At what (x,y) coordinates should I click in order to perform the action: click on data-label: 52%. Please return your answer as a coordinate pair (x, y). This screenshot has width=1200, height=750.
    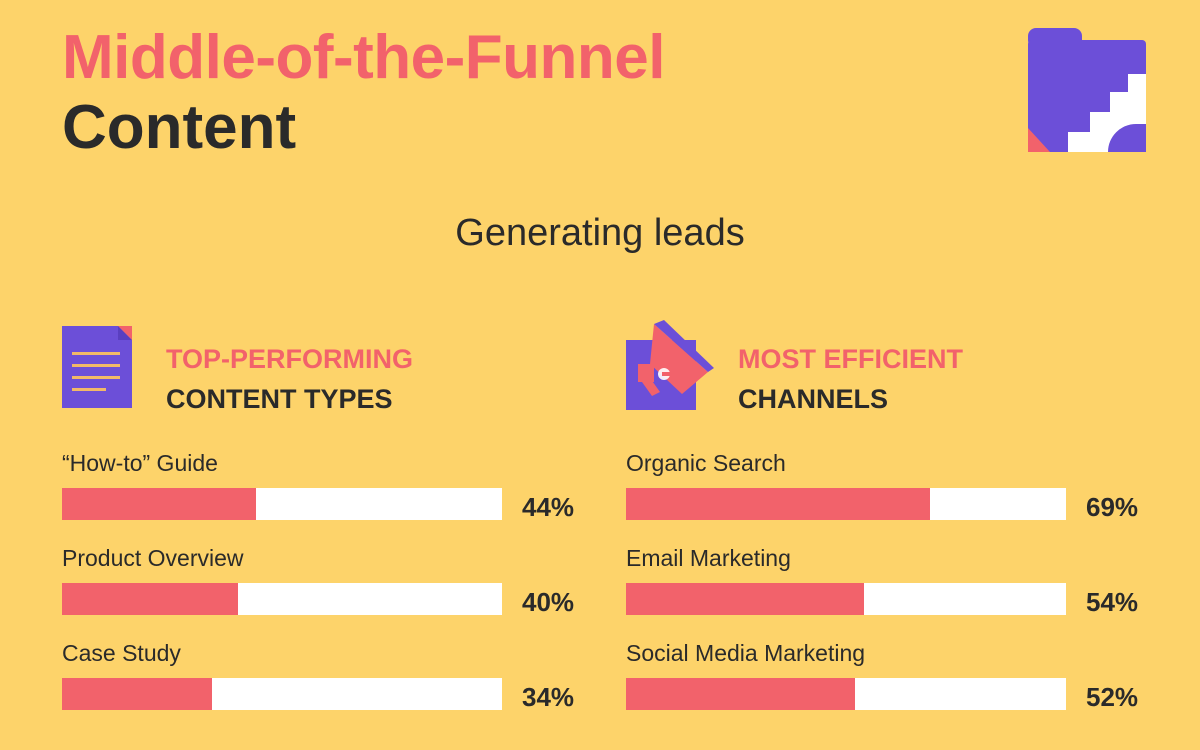
    Looking at the image, I should click on (1112, 697).